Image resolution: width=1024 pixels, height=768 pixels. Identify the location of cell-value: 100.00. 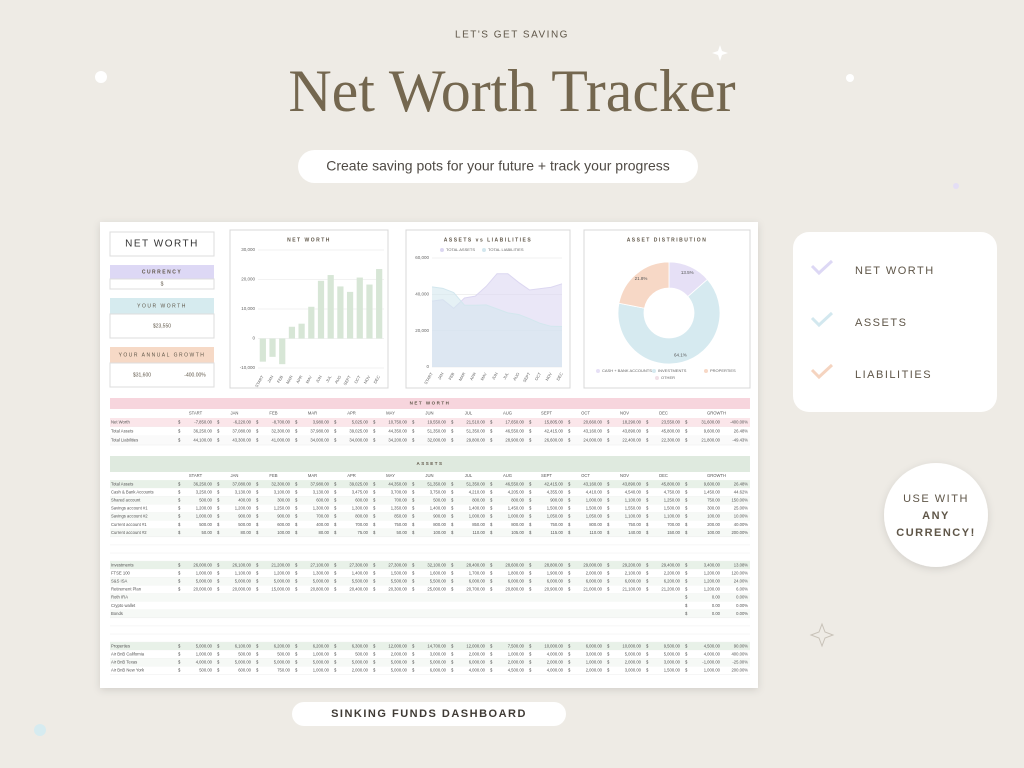
(439, 532).